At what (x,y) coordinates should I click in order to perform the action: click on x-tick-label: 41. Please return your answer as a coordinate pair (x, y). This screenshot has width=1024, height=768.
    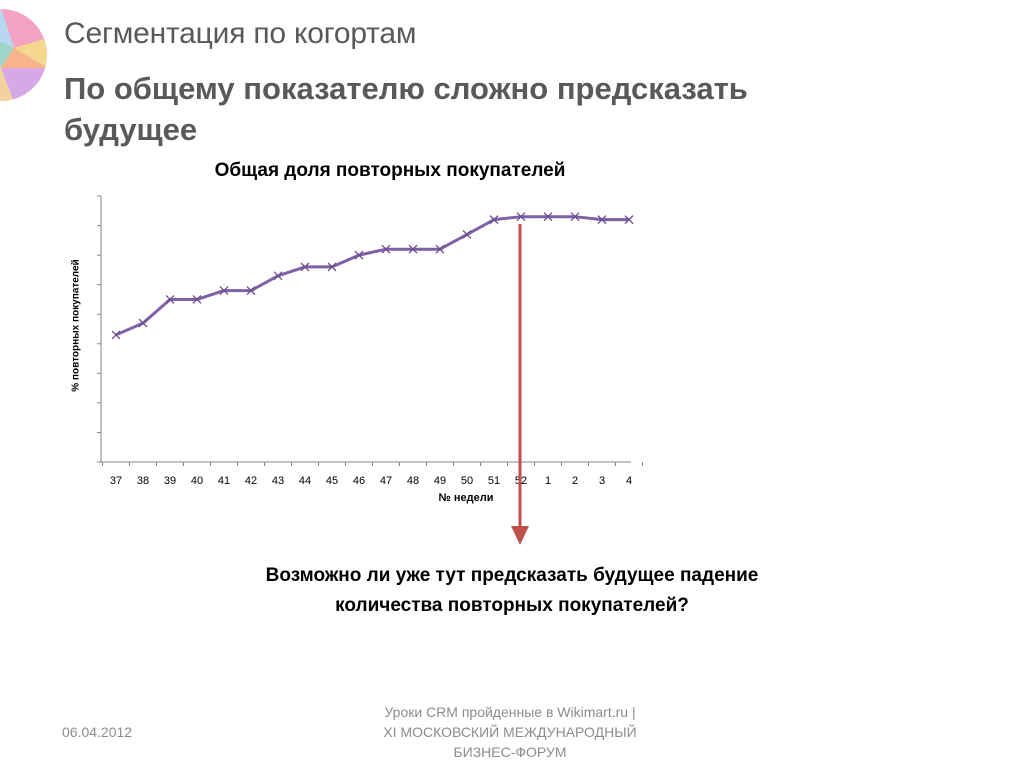
    Looking at the image, I should click on (224, 481).